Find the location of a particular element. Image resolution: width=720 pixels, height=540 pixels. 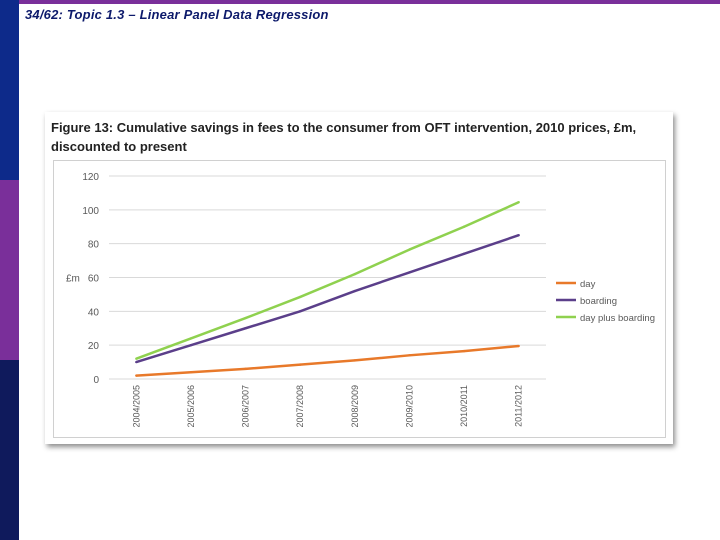

y-axis-label: £m is located at coordinates (73, 279).